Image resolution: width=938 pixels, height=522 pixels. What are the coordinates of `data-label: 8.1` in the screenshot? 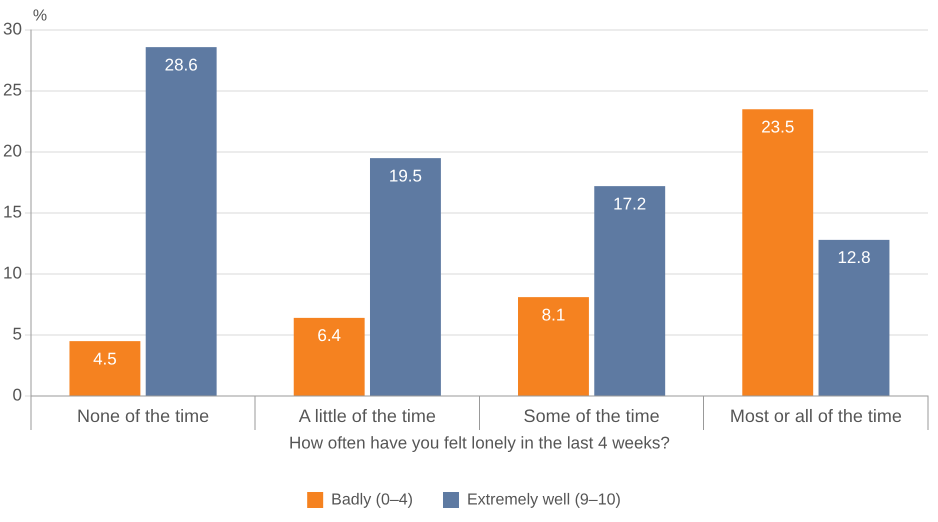 It's located at (554, 314).